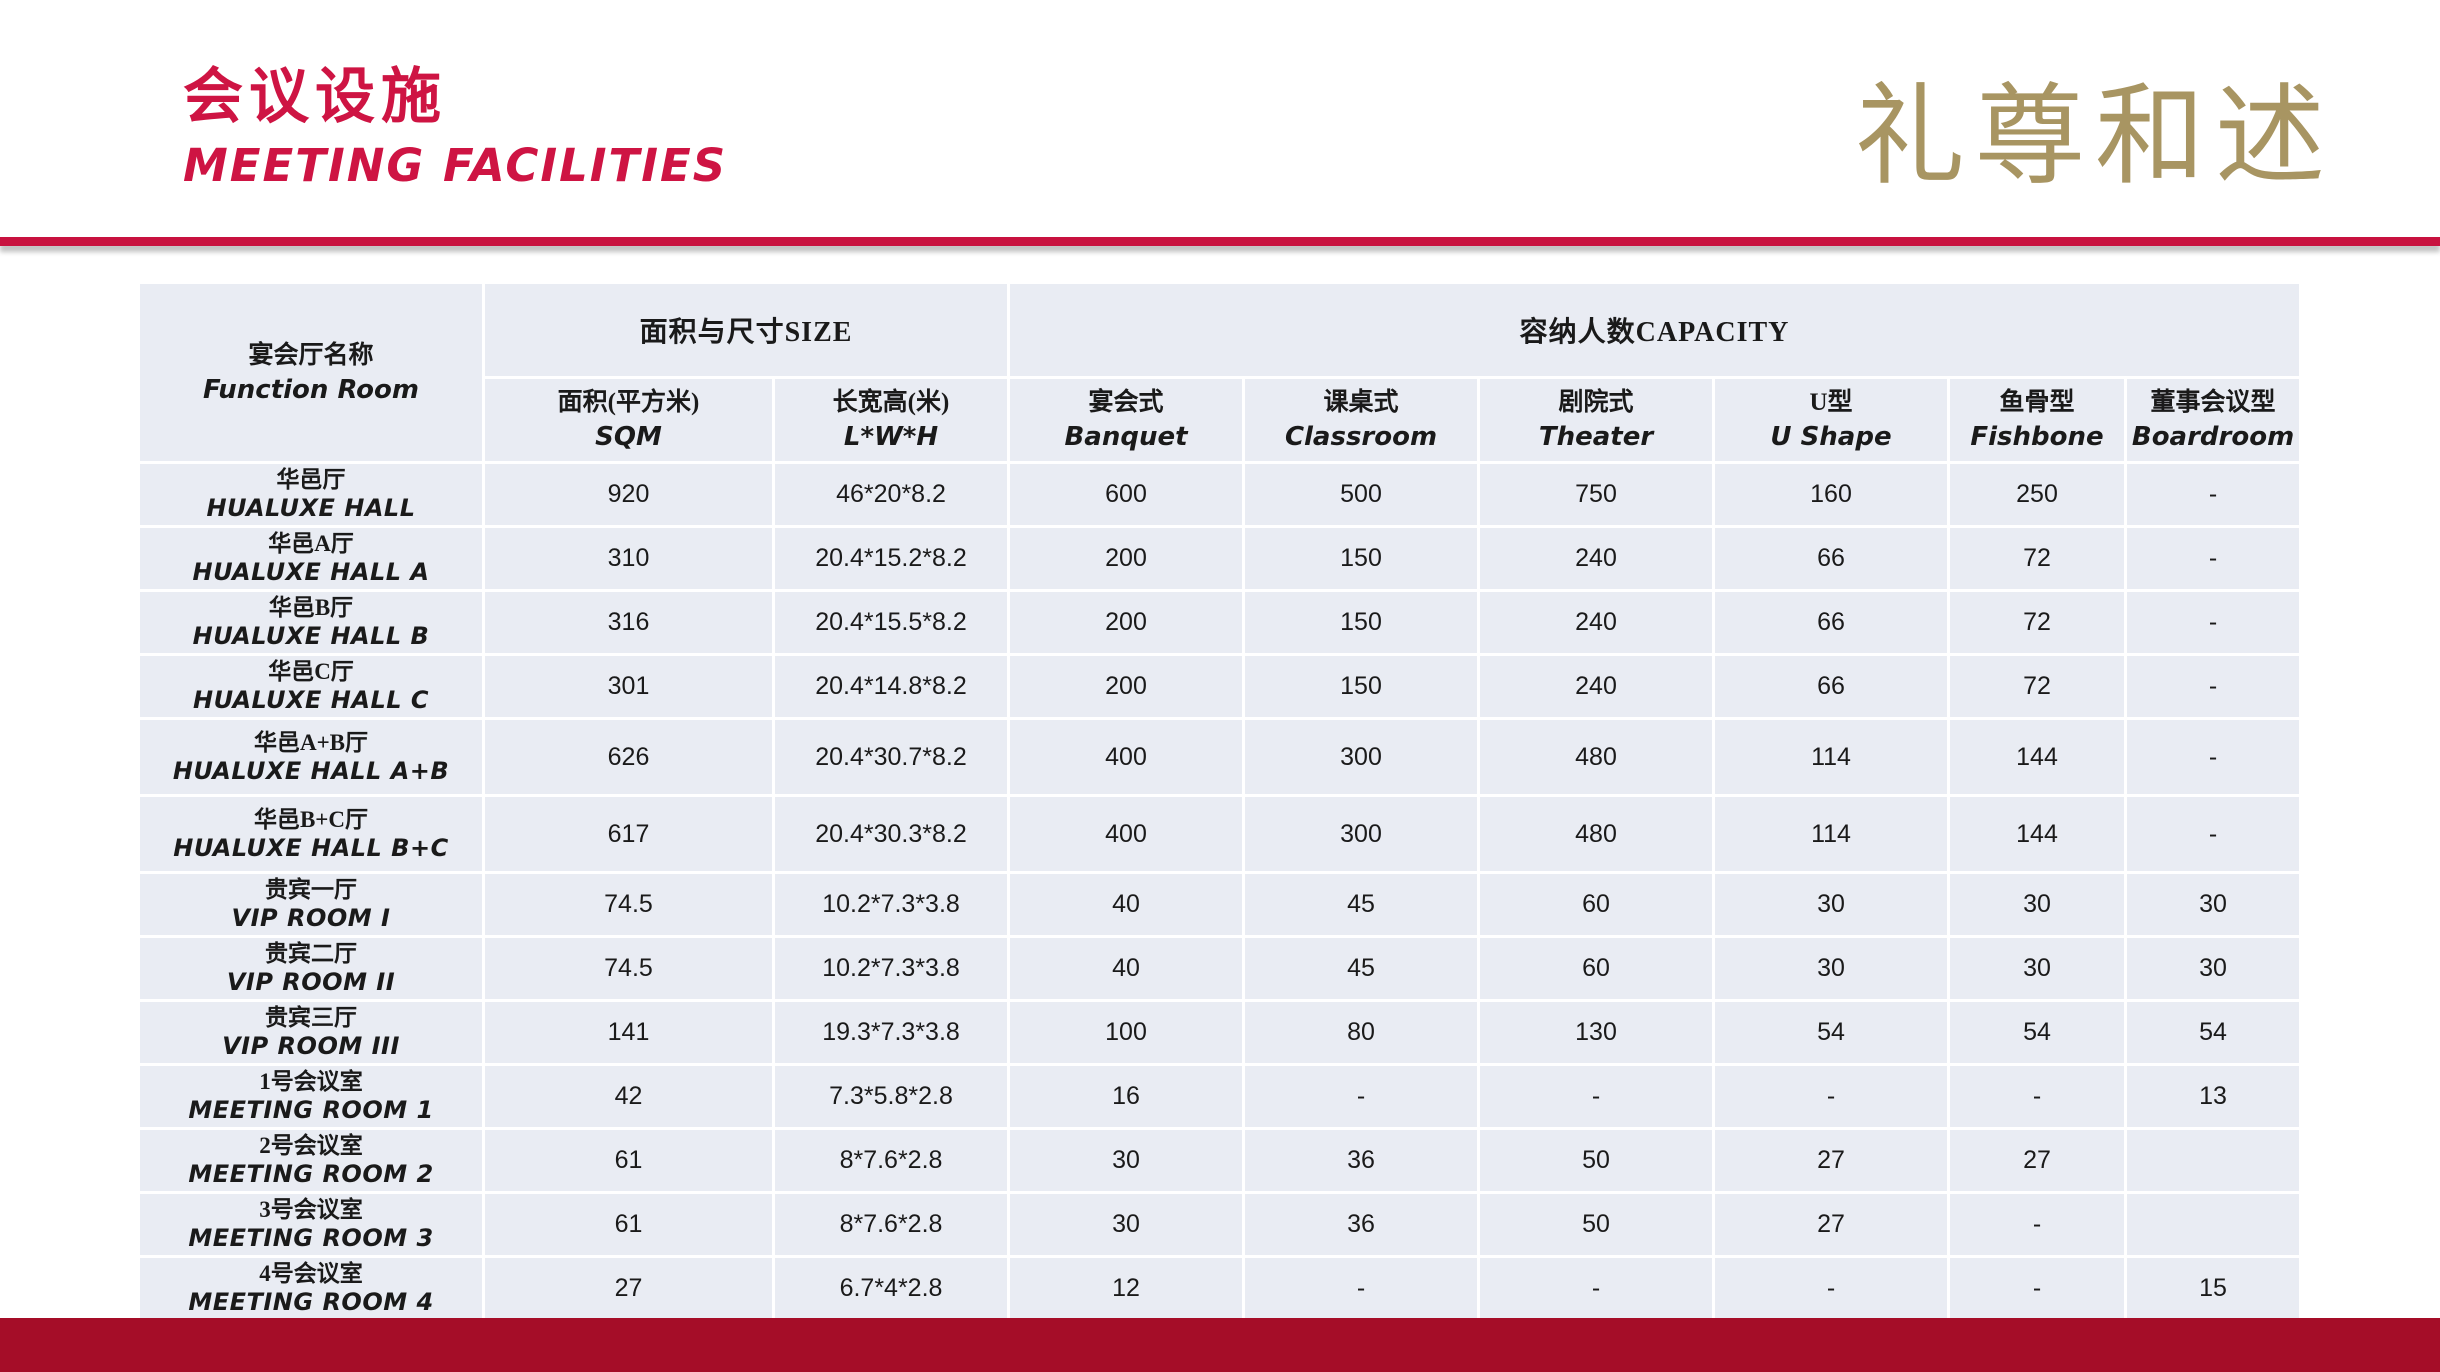 The height and width of the screenshot is (1372, 2440). Describe the element at coordinates (1361, 968) in the screenshot. I see `classroom-cell: 45` at that location.